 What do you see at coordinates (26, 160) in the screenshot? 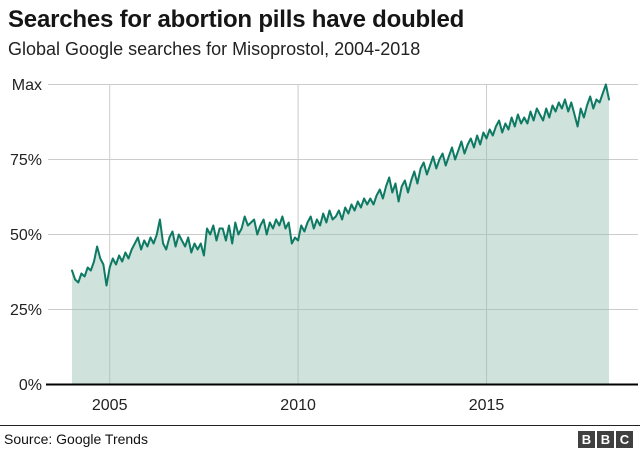
I see `y-axis-tick-label: 75%` at bounding box center [26, 160].